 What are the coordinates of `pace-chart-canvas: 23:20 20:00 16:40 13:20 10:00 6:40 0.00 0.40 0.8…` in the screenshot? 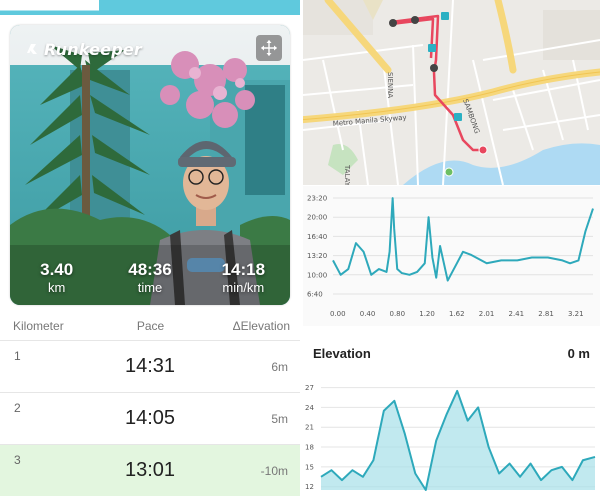 It's located at (450, 256).